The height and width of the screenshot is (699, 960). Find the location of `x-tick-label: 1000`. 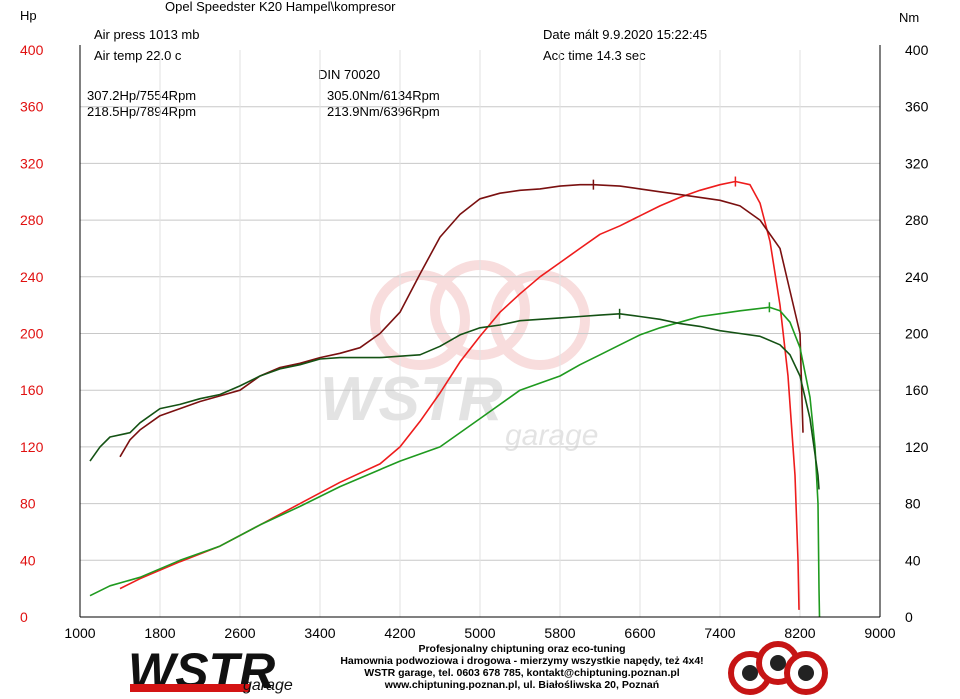

x-tick-label: 1000 is located at coordinates (79, 633).